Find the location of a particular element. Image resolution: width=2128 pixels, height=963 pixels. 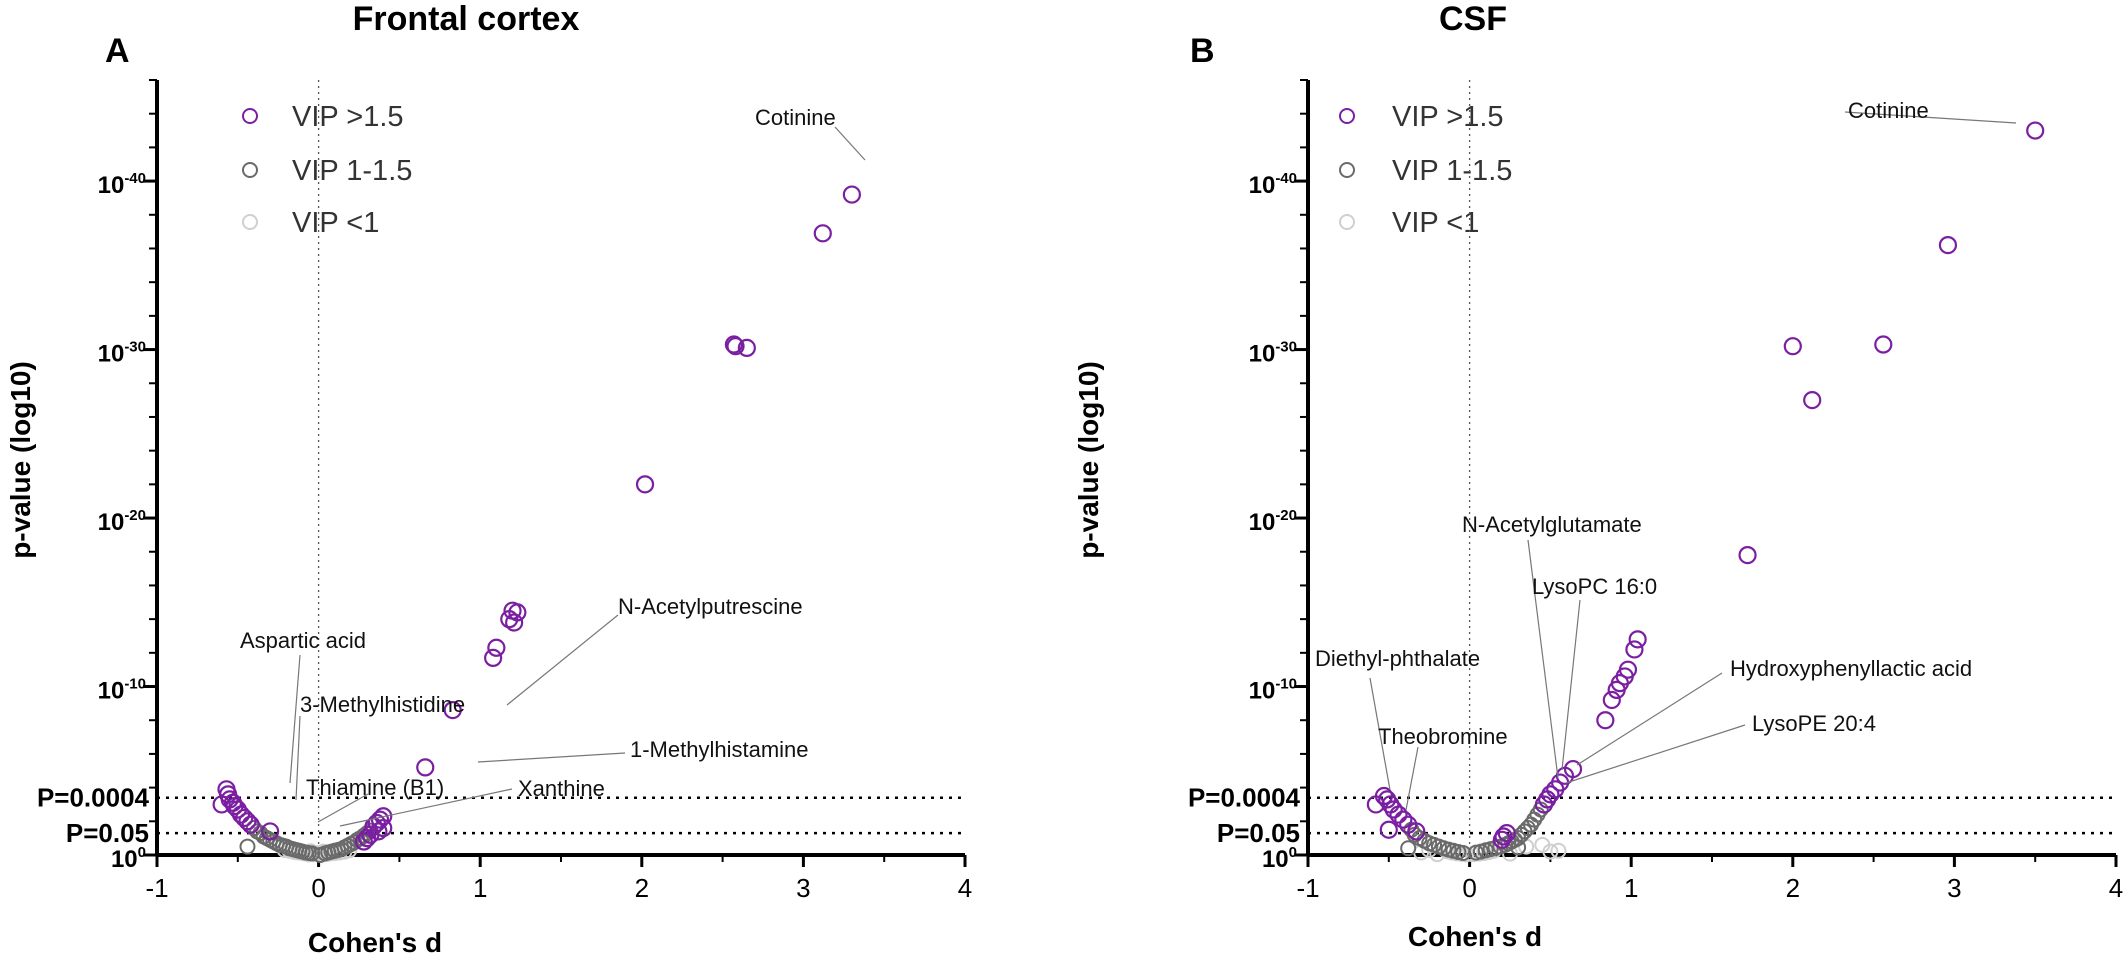

x-tick-label: 2 is located at coordinates (642, 888).